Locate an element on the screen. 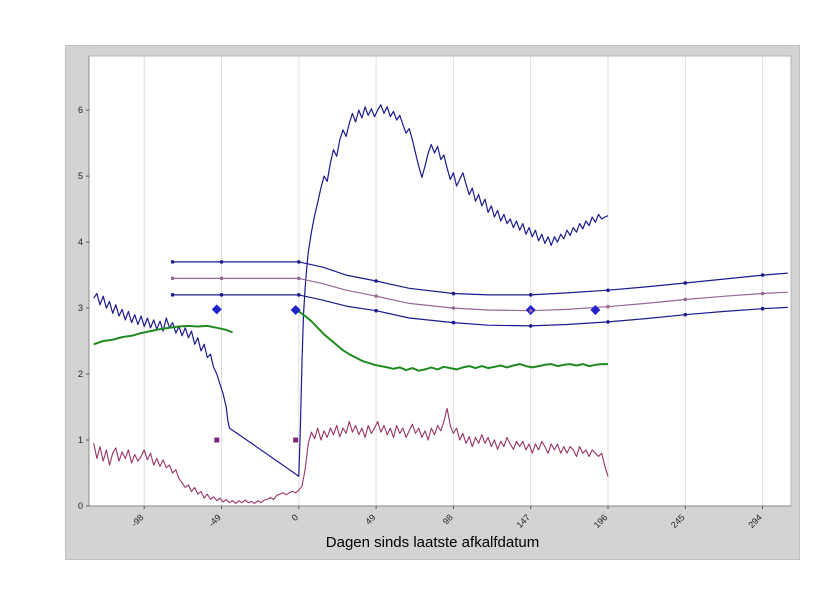 The width and height of the screenshot is (840, 601). y-tick-label: 3 is located at coordinates (80, 308).